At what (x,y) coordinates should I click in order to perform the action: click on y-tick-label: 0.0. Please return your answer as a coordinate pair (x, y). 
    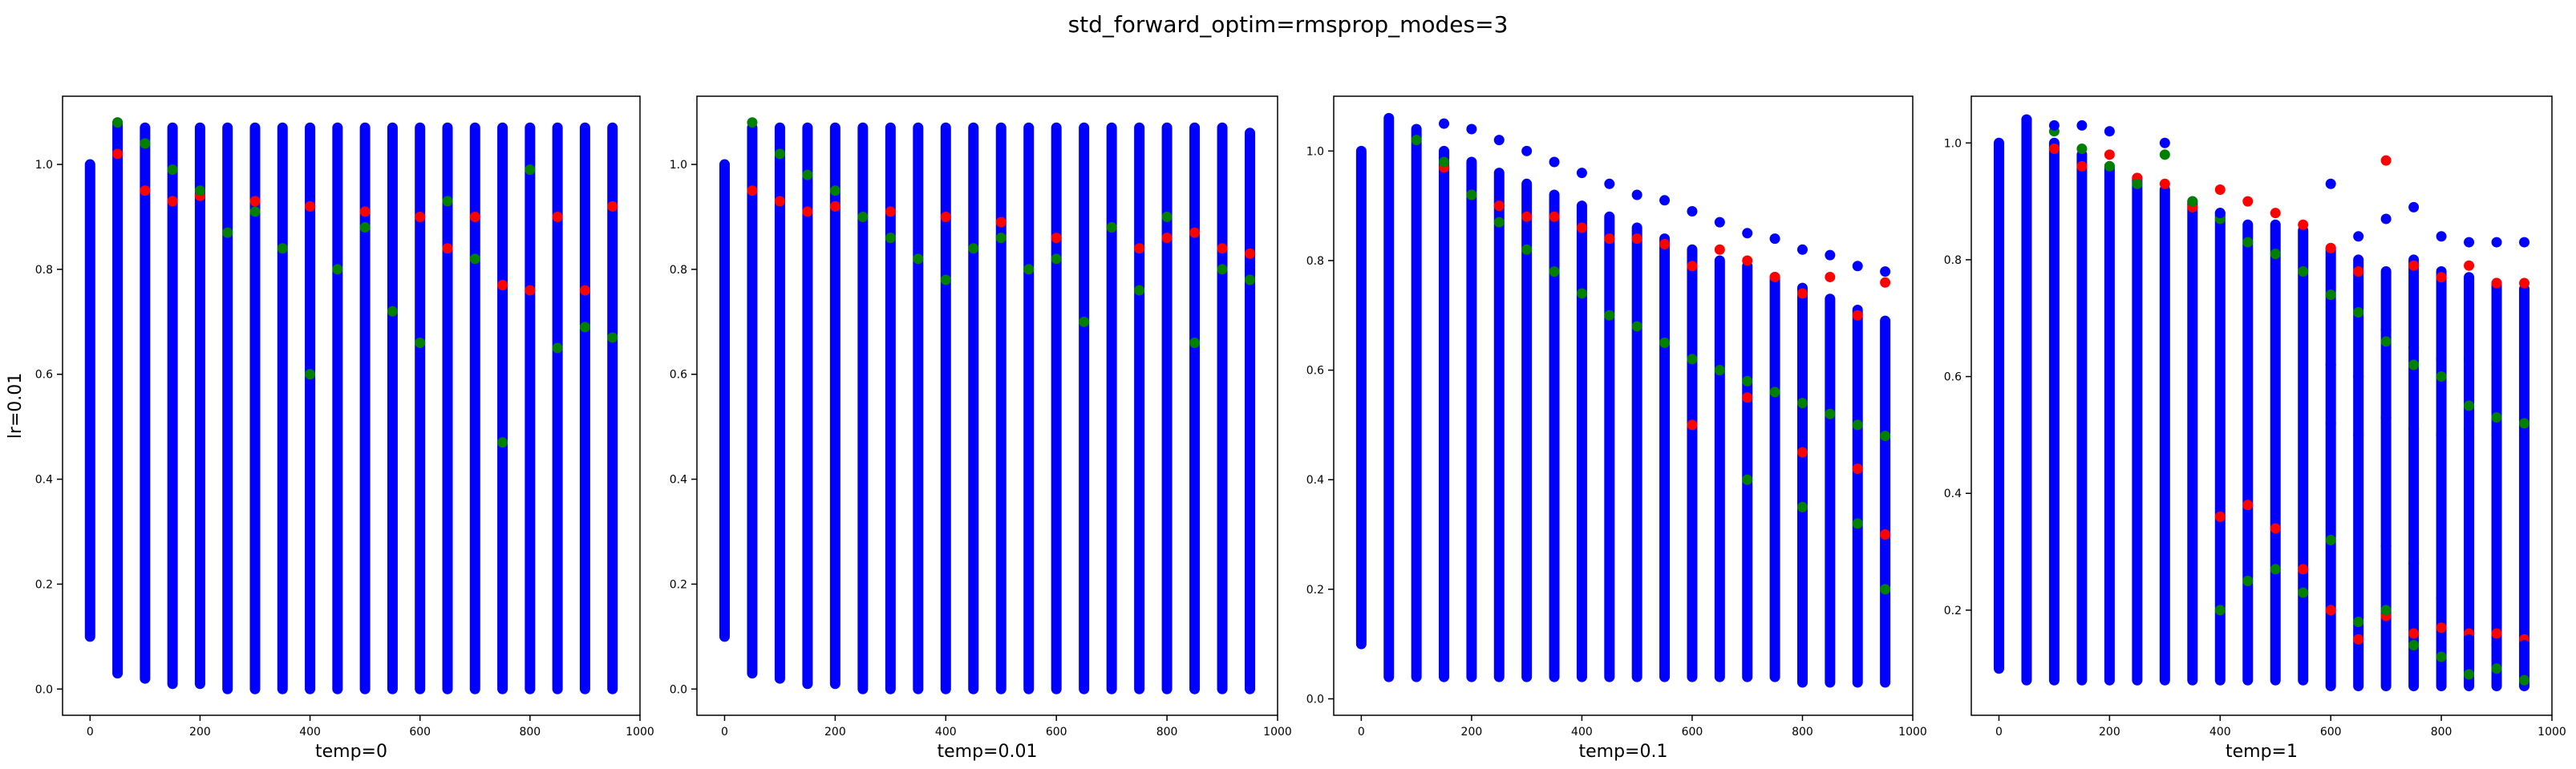
    Looking at the image, I should click on (678, 689).